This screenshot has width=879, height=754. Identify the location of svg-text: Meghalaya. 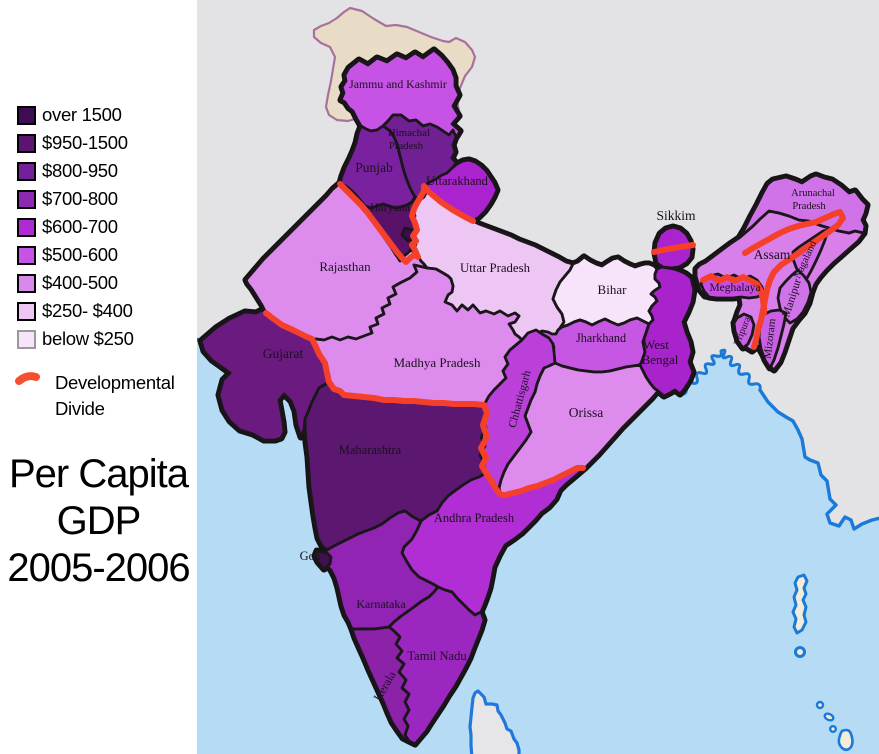
(734, 288).